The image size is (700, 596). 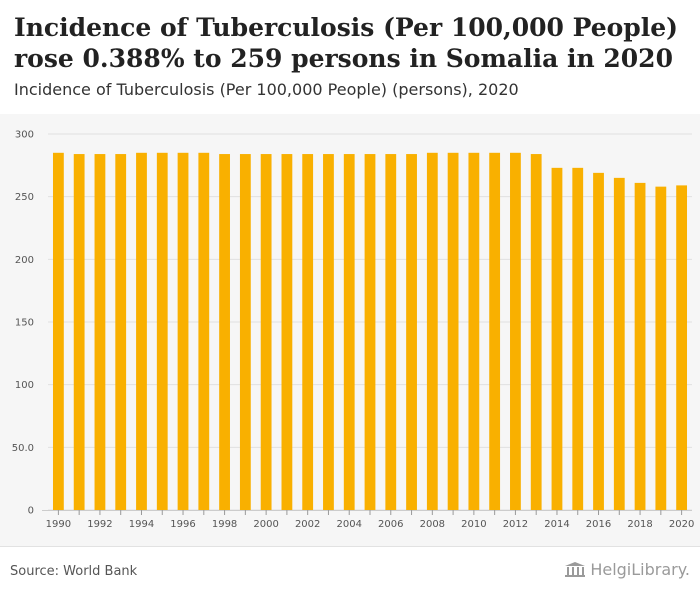 I want to click on x-tick-label: 1994, so click(x=141, y=524).